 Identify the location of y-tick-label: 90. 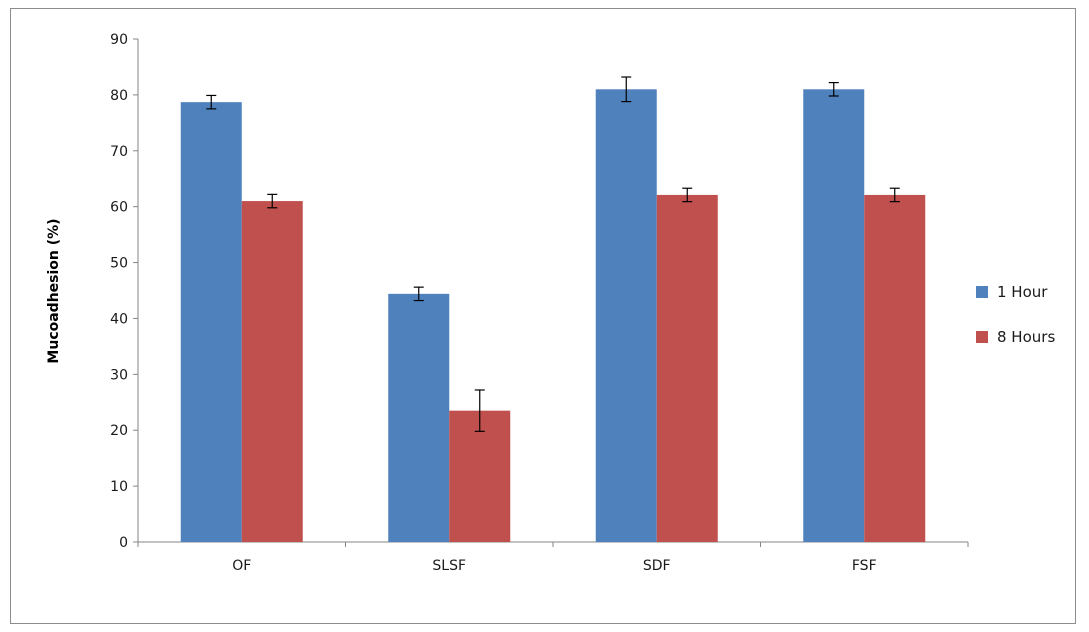
(119, 40).